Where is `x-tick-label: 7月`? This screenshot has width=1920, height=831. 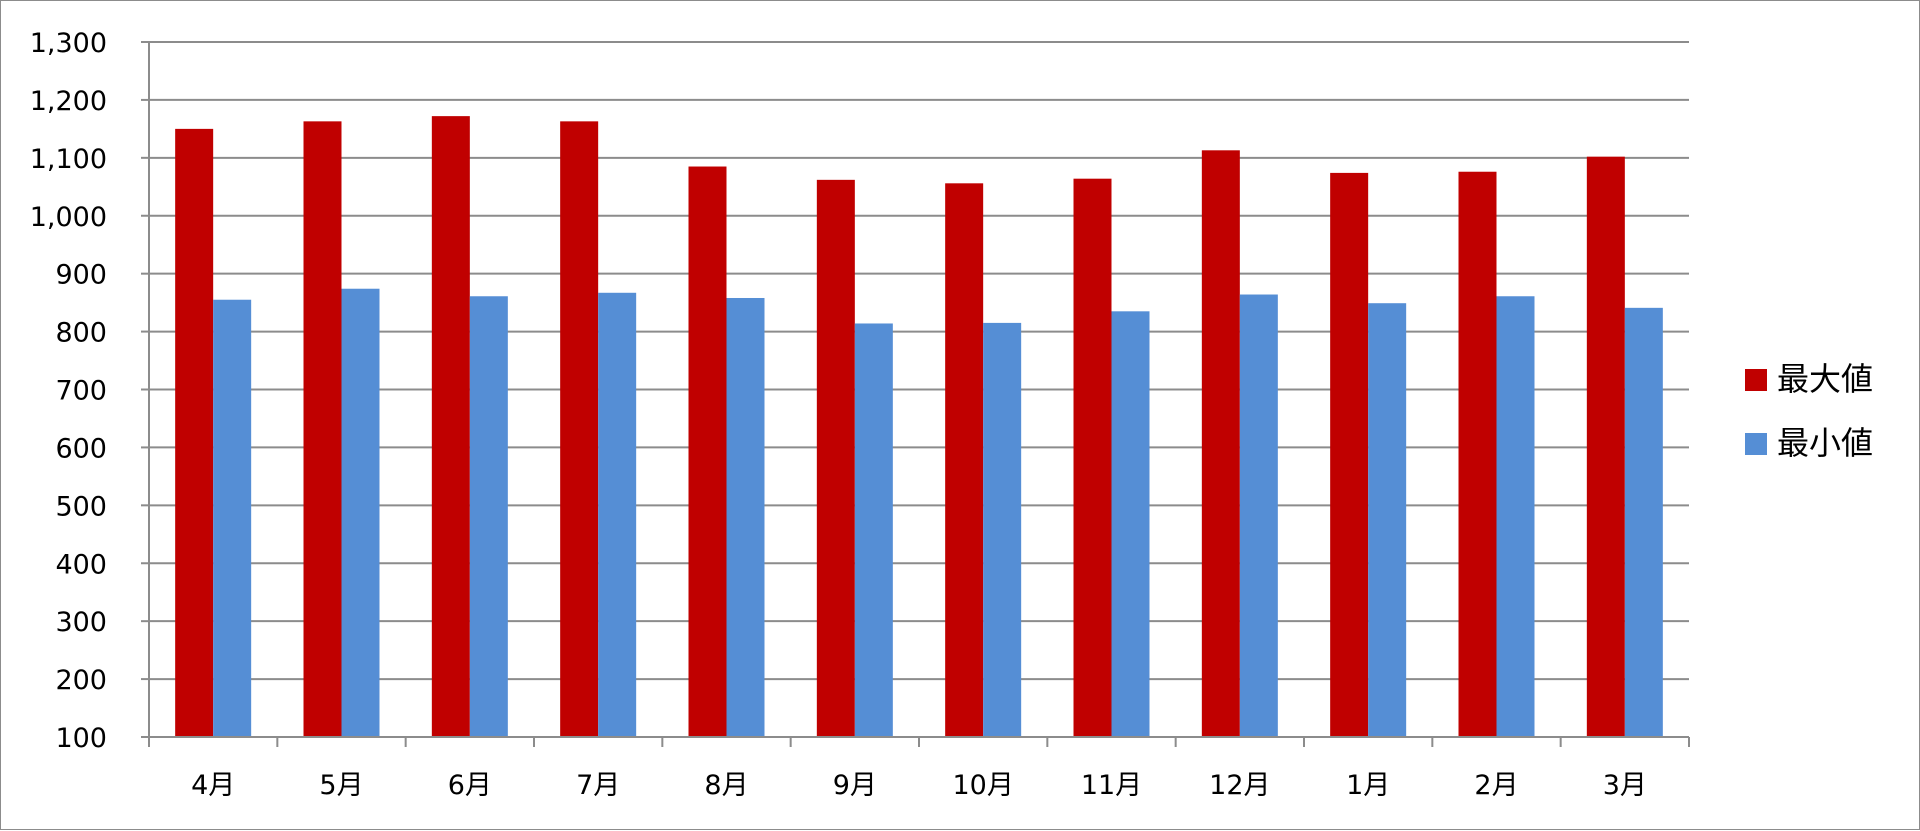
x-tick-label: 7月 is located at coordinates (598, 785).